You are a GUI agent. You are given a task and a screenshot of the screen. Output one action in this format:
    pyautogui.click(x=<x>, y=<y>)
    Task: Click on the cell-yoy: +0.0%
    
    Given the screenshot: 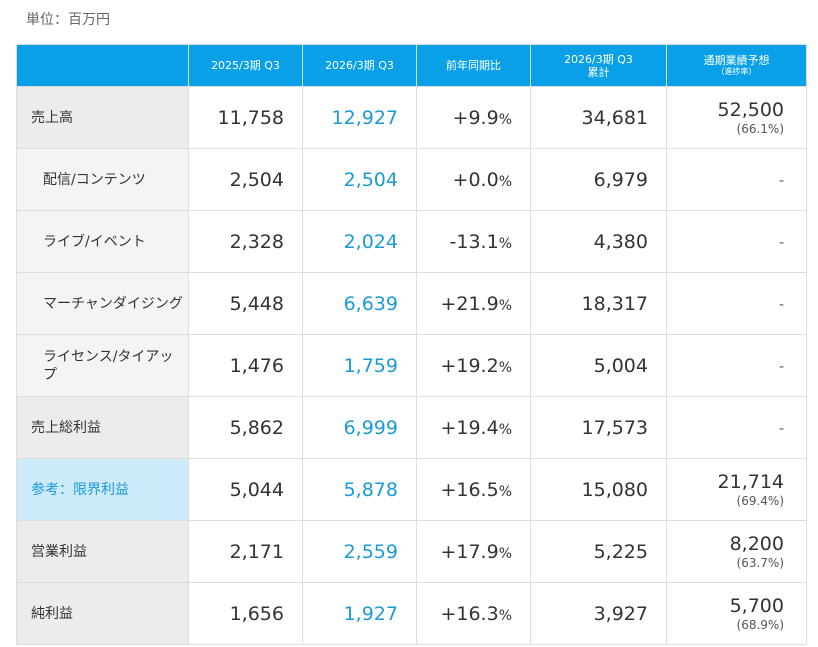 What is the action you would take?
    pyautogui.click(x=473, y=179)
    